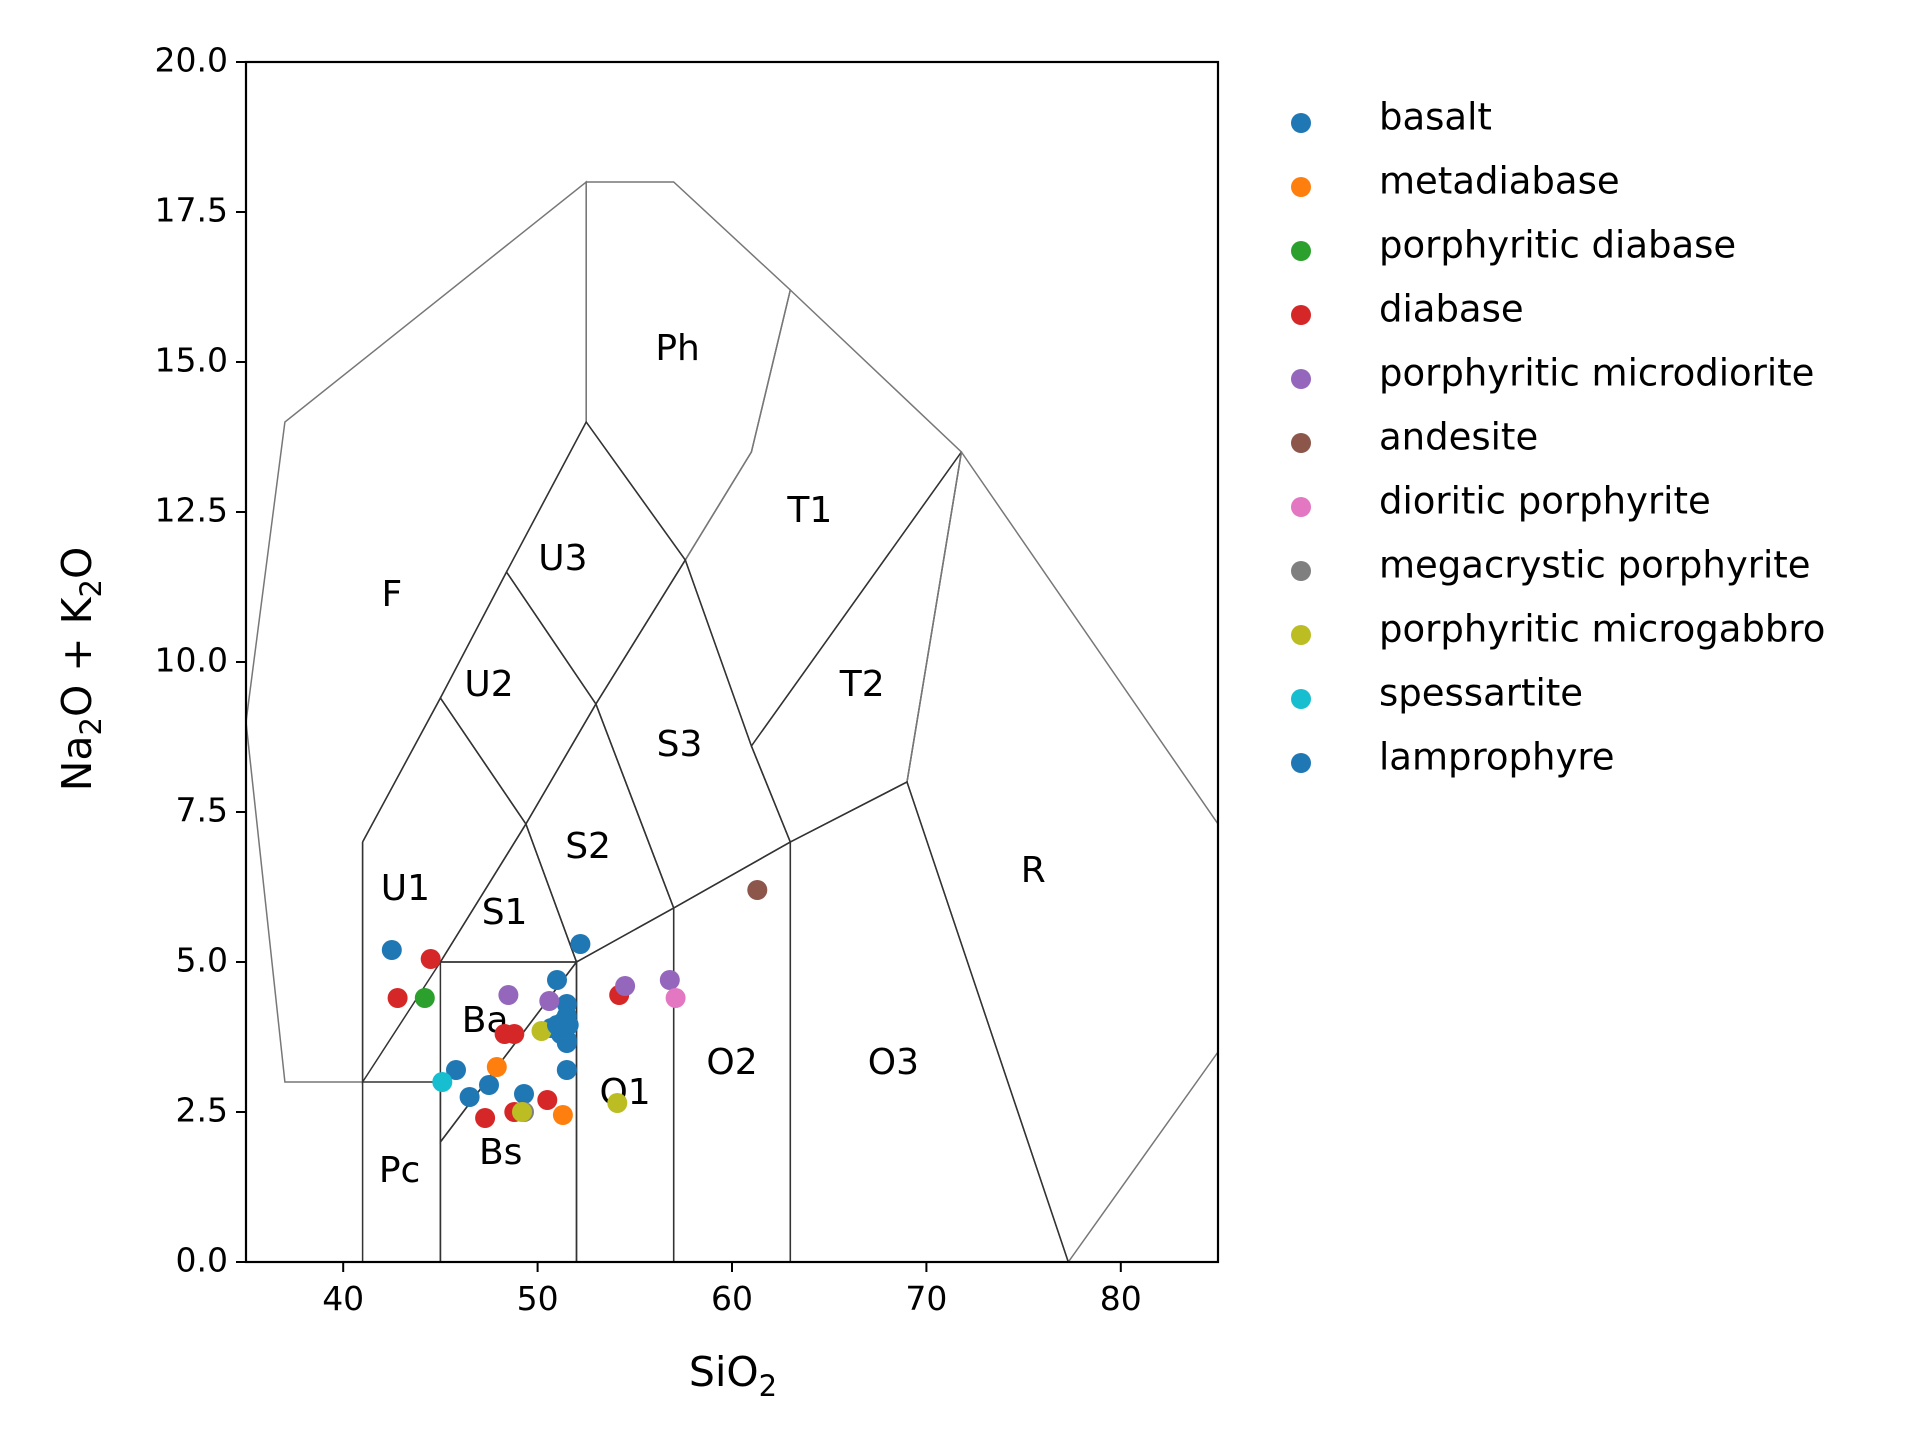  I want to click on legend-item-metadiabase: metadiabase, so click(1455, 181).